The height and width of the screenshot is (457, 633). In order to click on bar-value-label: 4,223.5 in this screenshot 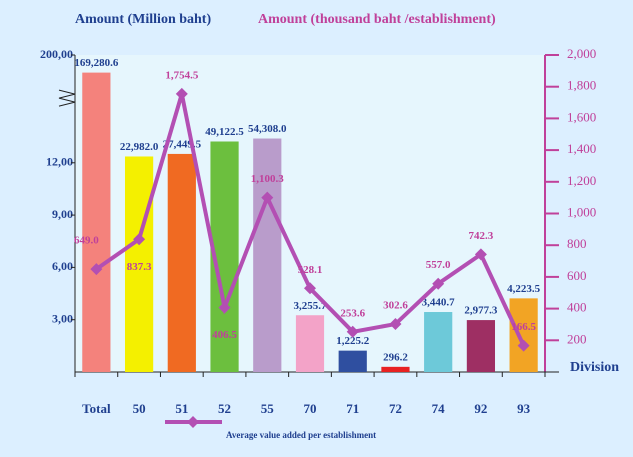, I will do `click(524, 289)`.